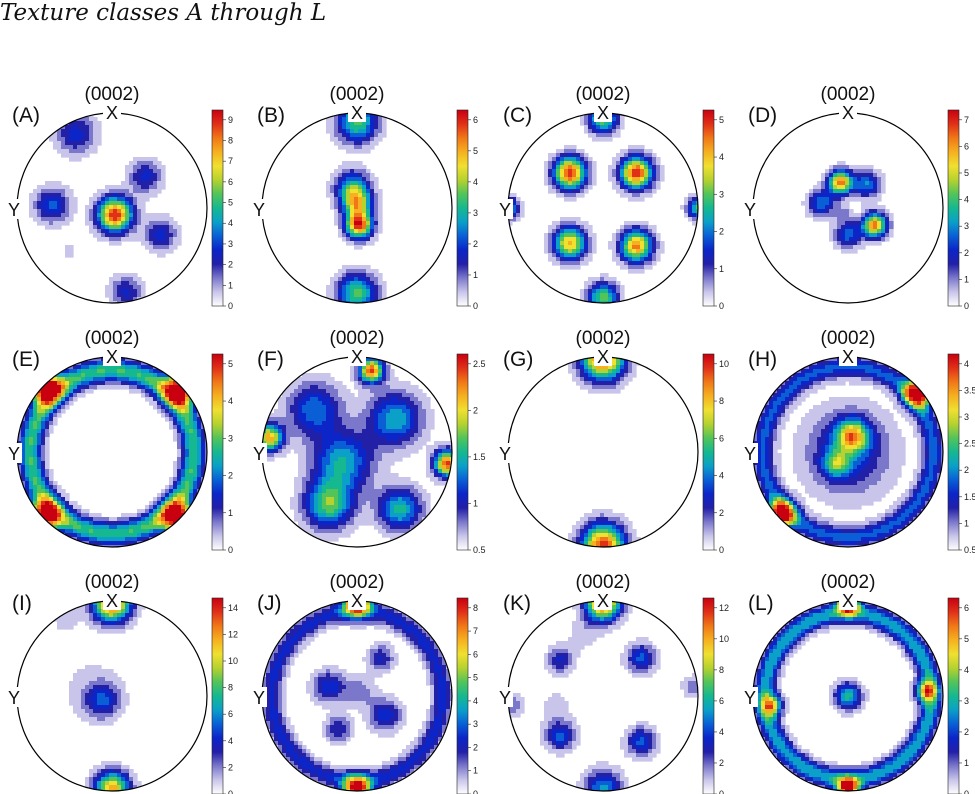 This screenshot has width=975, height=794. I want to click on pole-figure-j: (J) (0002)X Y 0 1 2 3 4 5 6 7 8, so click(364, 683).